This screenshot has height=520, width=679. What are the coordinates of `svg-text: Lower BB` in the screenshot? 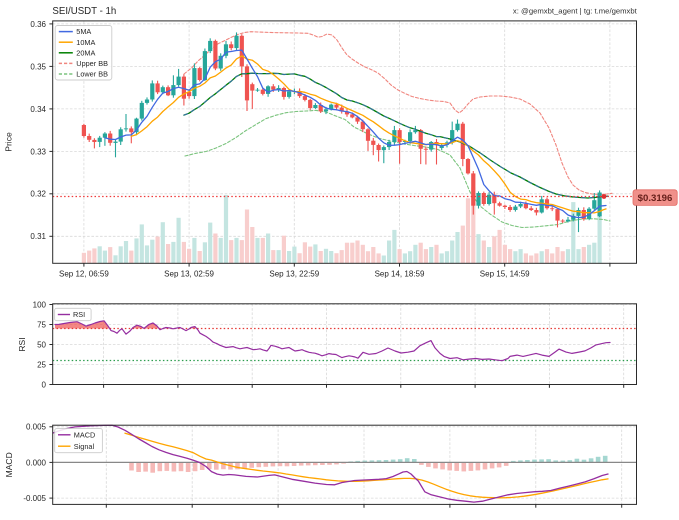 It's located at (92, 74).